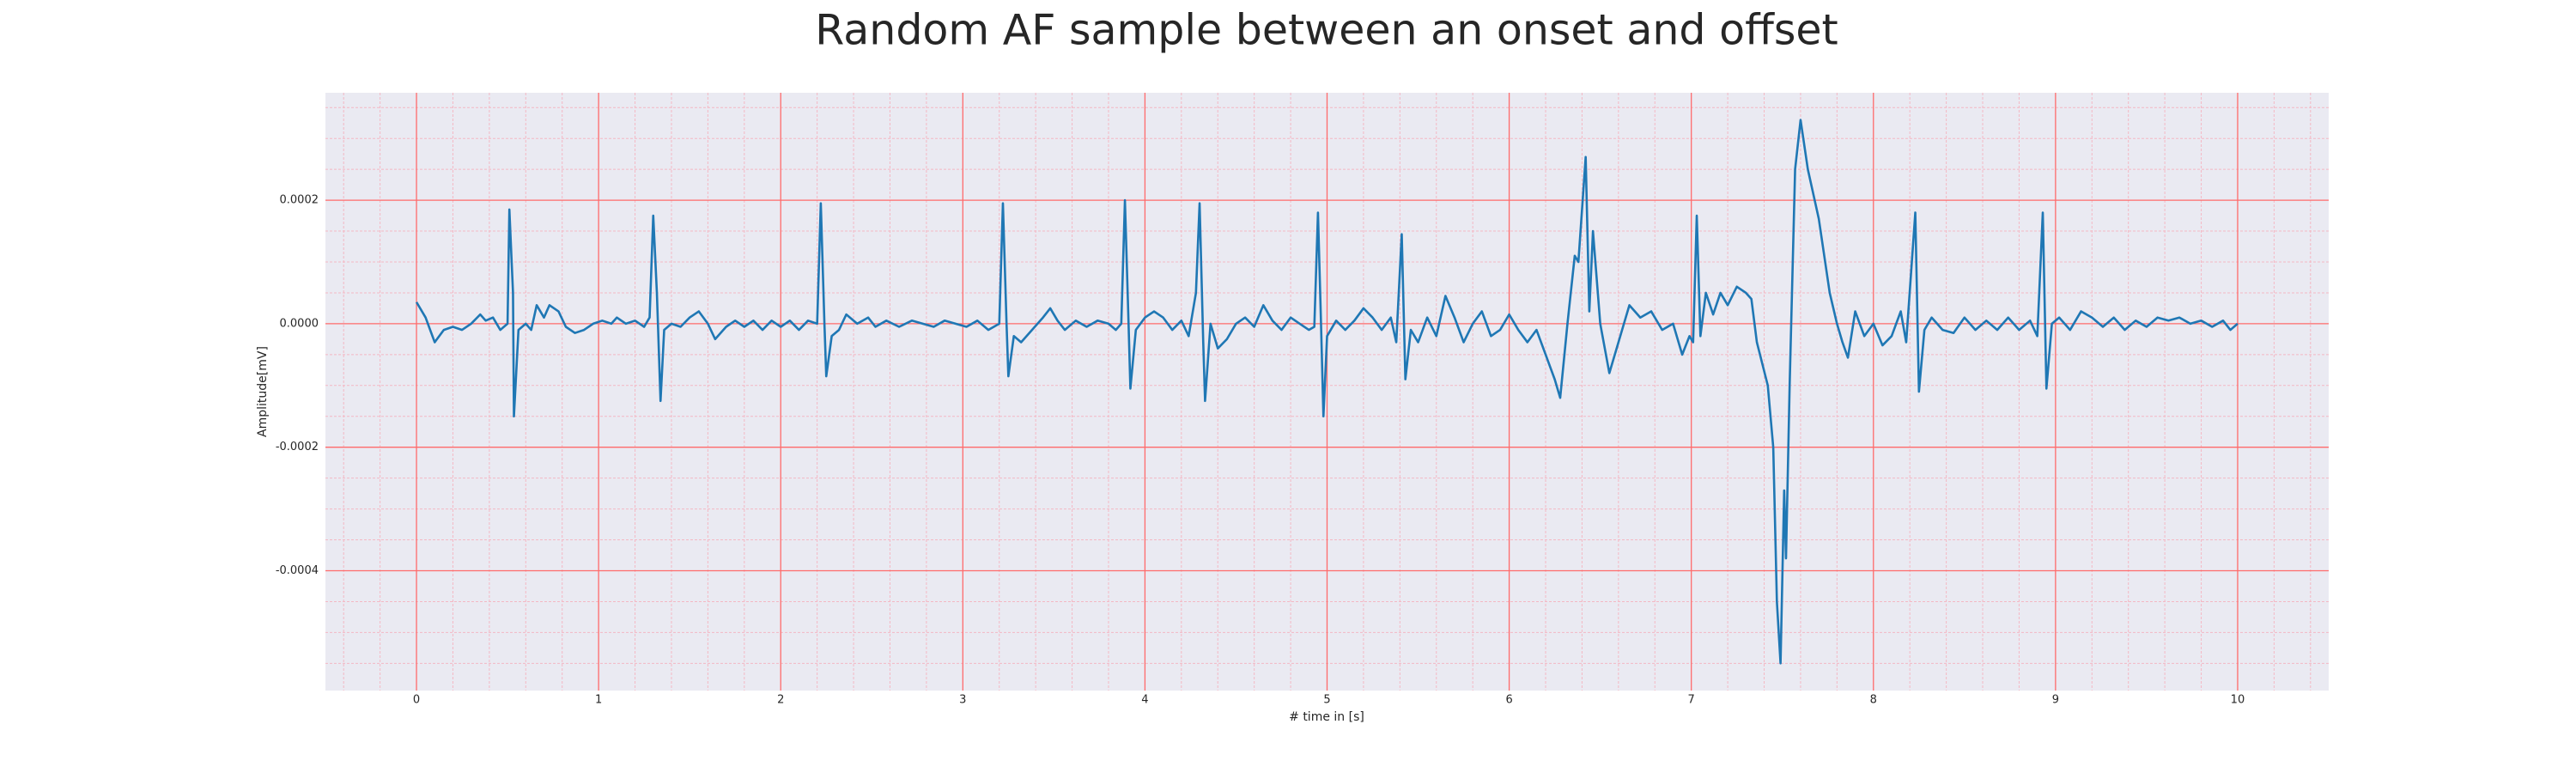 The image size is (2576, 773). Describe the element at coordinates (300, 200) in the screenshot. I see `y-tick-label: 0.0002` at that location.